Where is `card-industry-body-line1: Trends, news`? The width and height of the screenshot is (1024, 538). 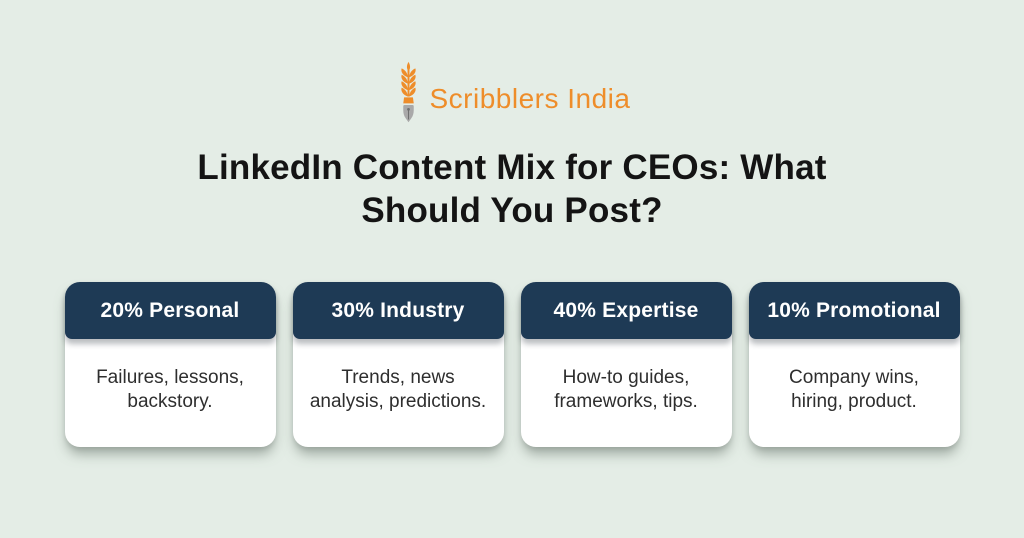 card-industry-body-line1: Trends, news is located at coordinates (398, 377).